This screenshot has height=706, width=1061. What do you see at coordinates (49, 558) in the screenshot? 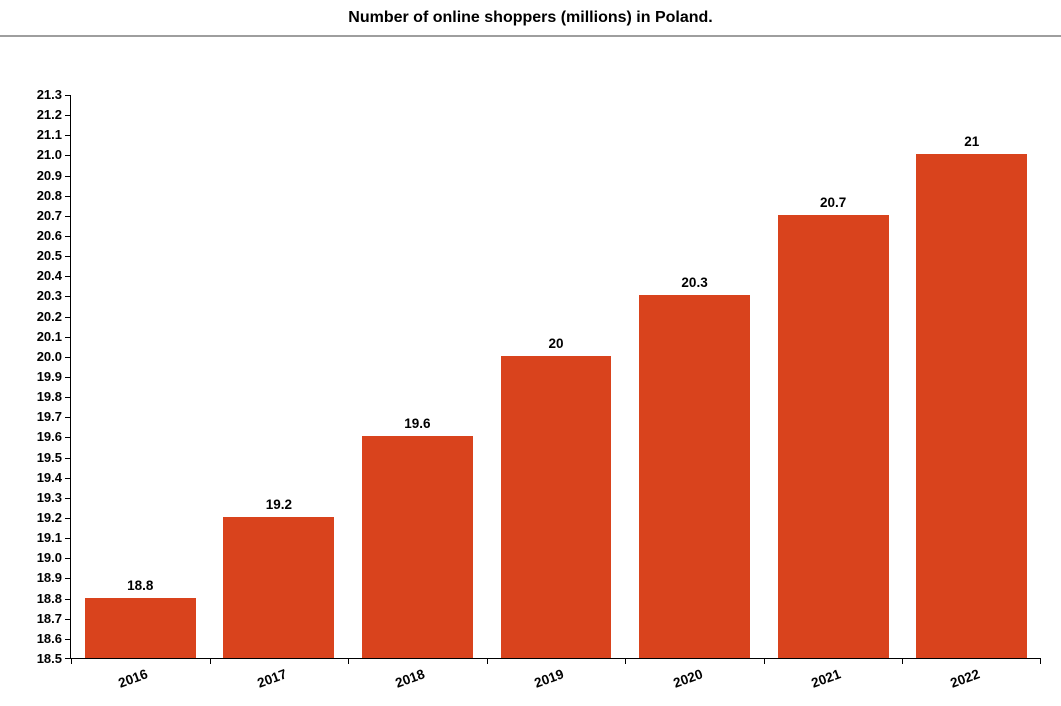
I see `y-axis-tick-label: 19.0` at bounding box center [49, 558].